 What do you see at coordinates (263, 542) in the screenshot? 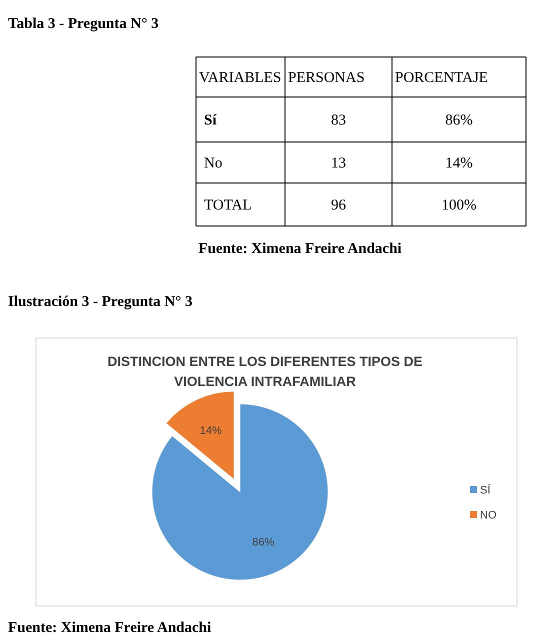
I see `data-label: 86%` at bounding box center [263, 542].